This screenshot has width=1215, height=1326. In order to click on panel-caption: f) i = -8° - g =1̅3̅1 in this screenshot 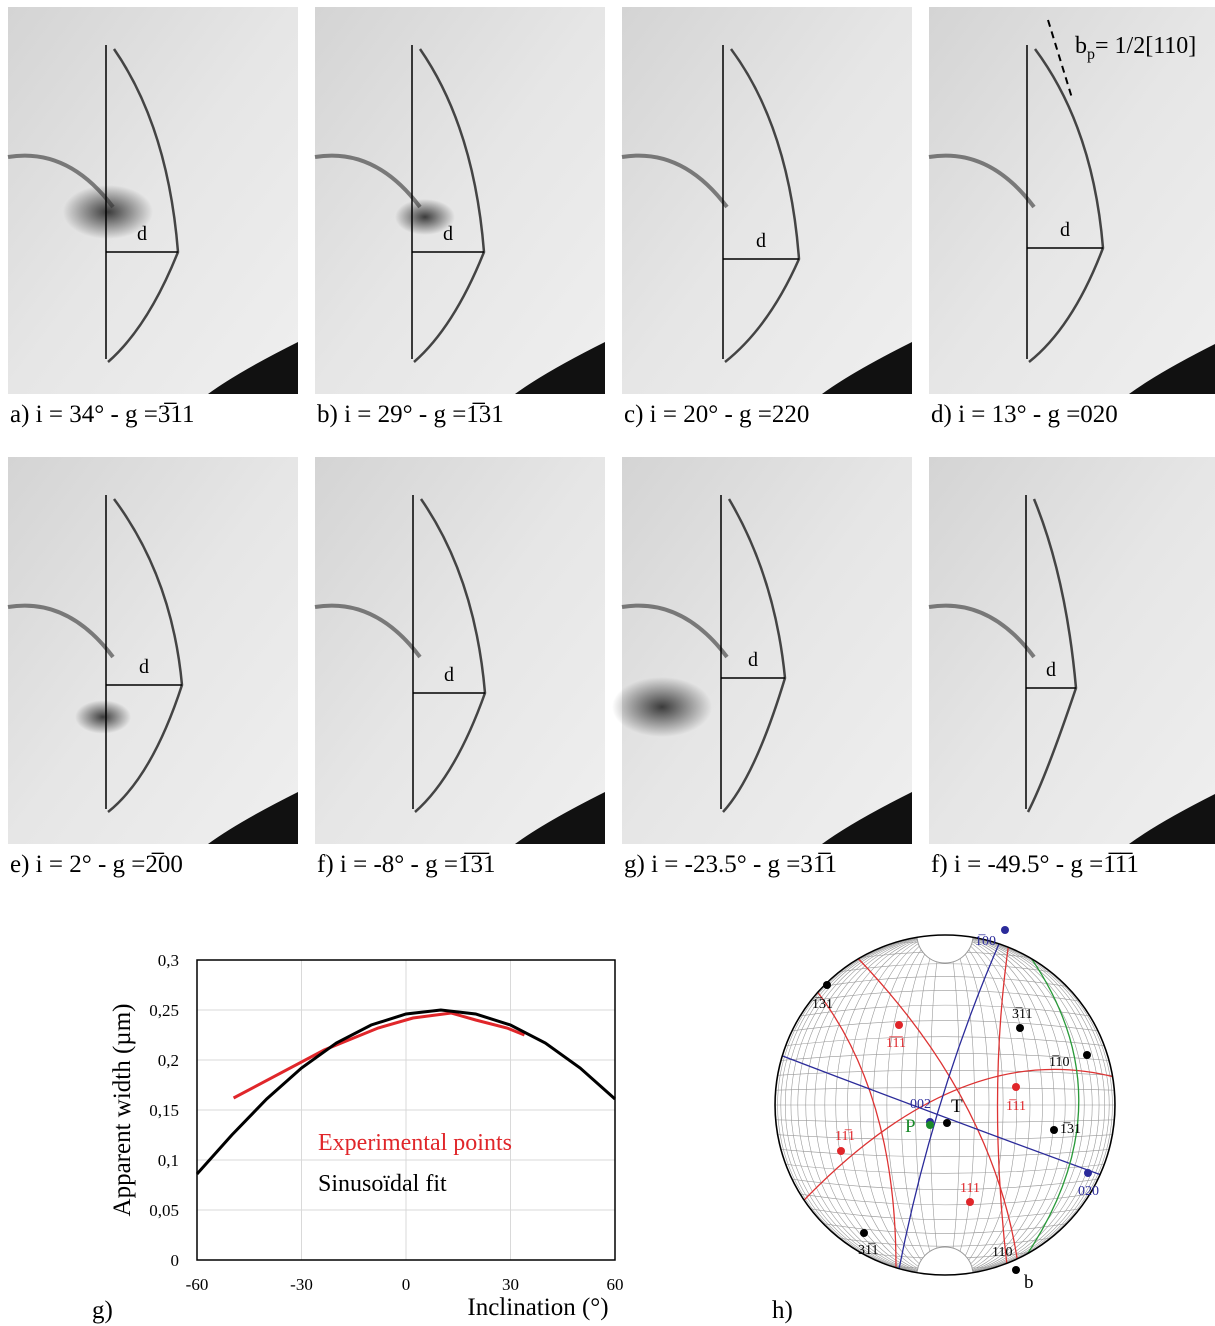, I will do `click(406, 864)`.